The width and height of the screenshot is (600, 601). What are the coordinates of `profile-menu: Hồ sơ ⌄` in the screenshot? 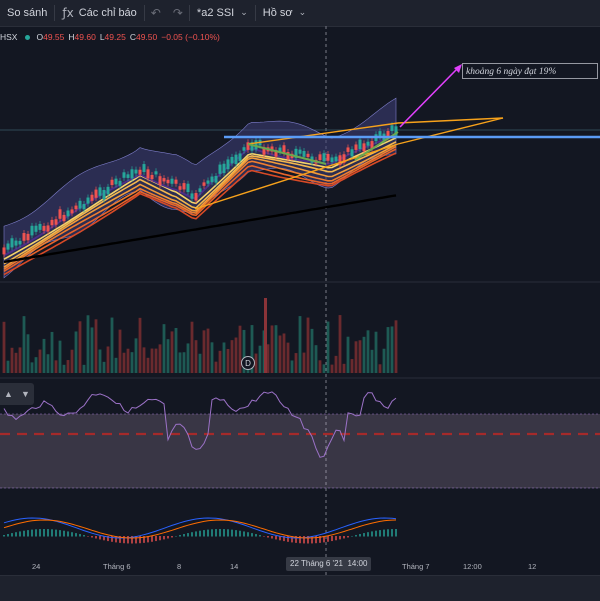 It's located at (284, 13).